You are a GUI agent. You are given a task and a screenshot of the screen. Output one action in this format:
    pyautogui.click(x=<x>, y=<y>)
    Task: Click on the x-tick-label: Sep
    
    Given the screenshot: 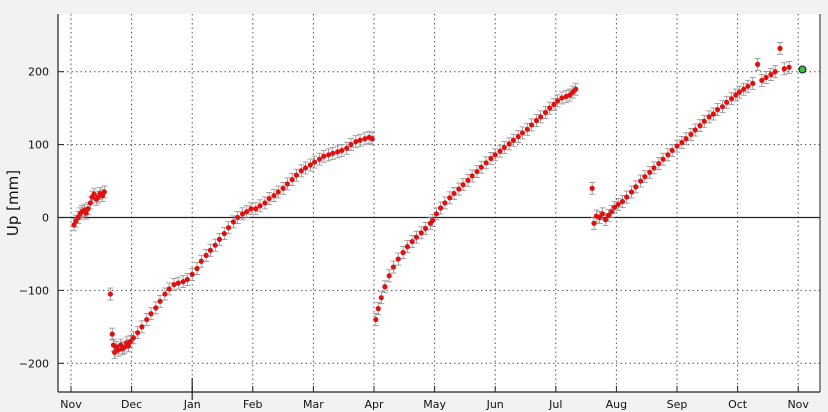 What is the action you would take?
    pyautogui.click(x=677, y=404)
    